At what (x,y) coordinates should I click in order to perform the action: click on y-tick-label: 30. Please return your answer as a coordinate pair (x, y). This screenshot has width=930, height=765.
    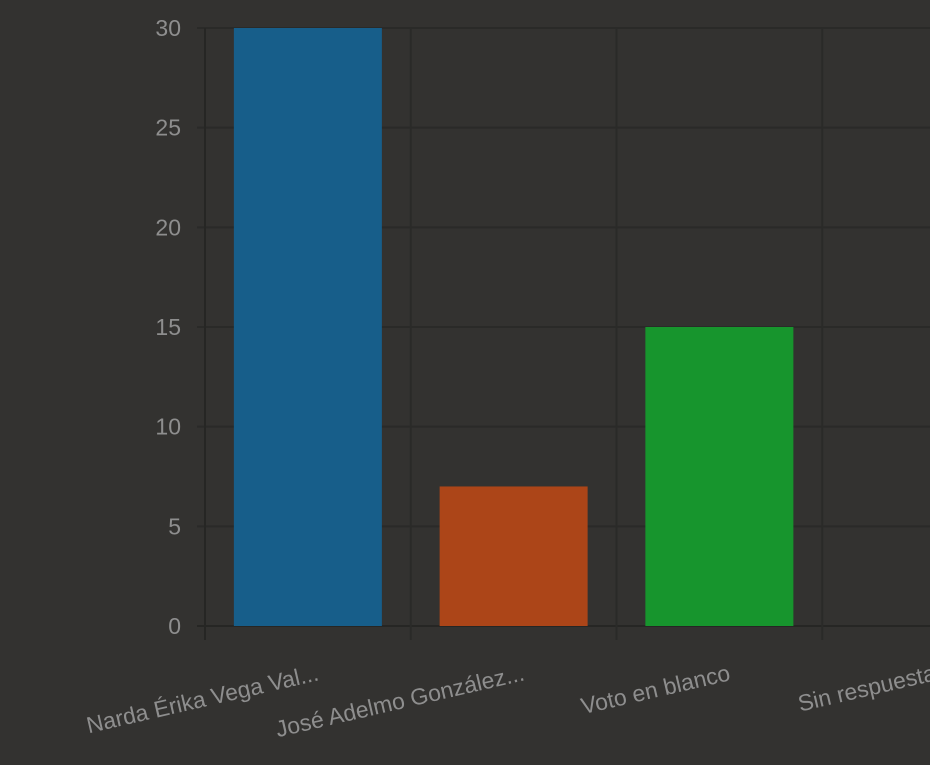
    Looking at the image, I should click on (168, 28).